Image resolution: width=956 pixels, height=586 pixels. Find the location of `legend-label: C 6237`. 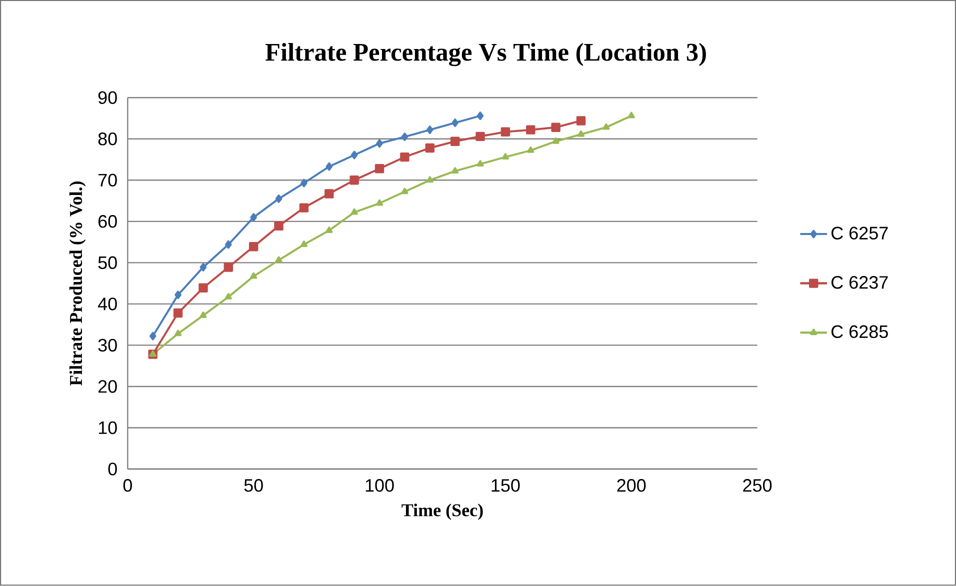

legend-label: C 6237 is located at coordinates (860, 282).